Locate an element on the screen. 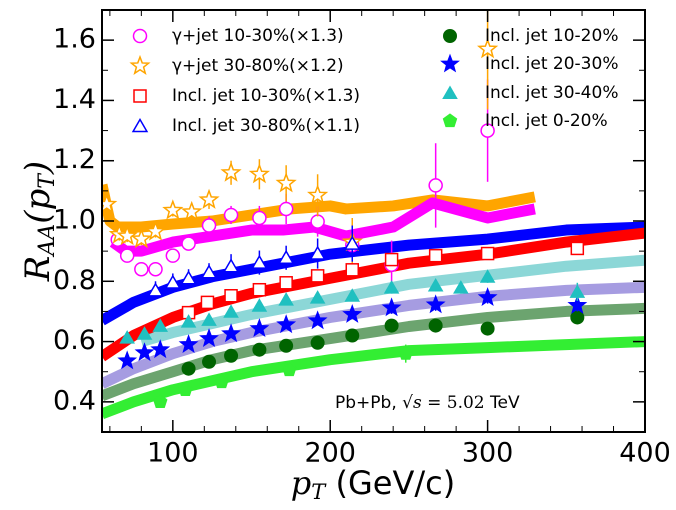 This screenshot has width=676, height=510. y-label-part: ) is located at coordinates (38, 168).